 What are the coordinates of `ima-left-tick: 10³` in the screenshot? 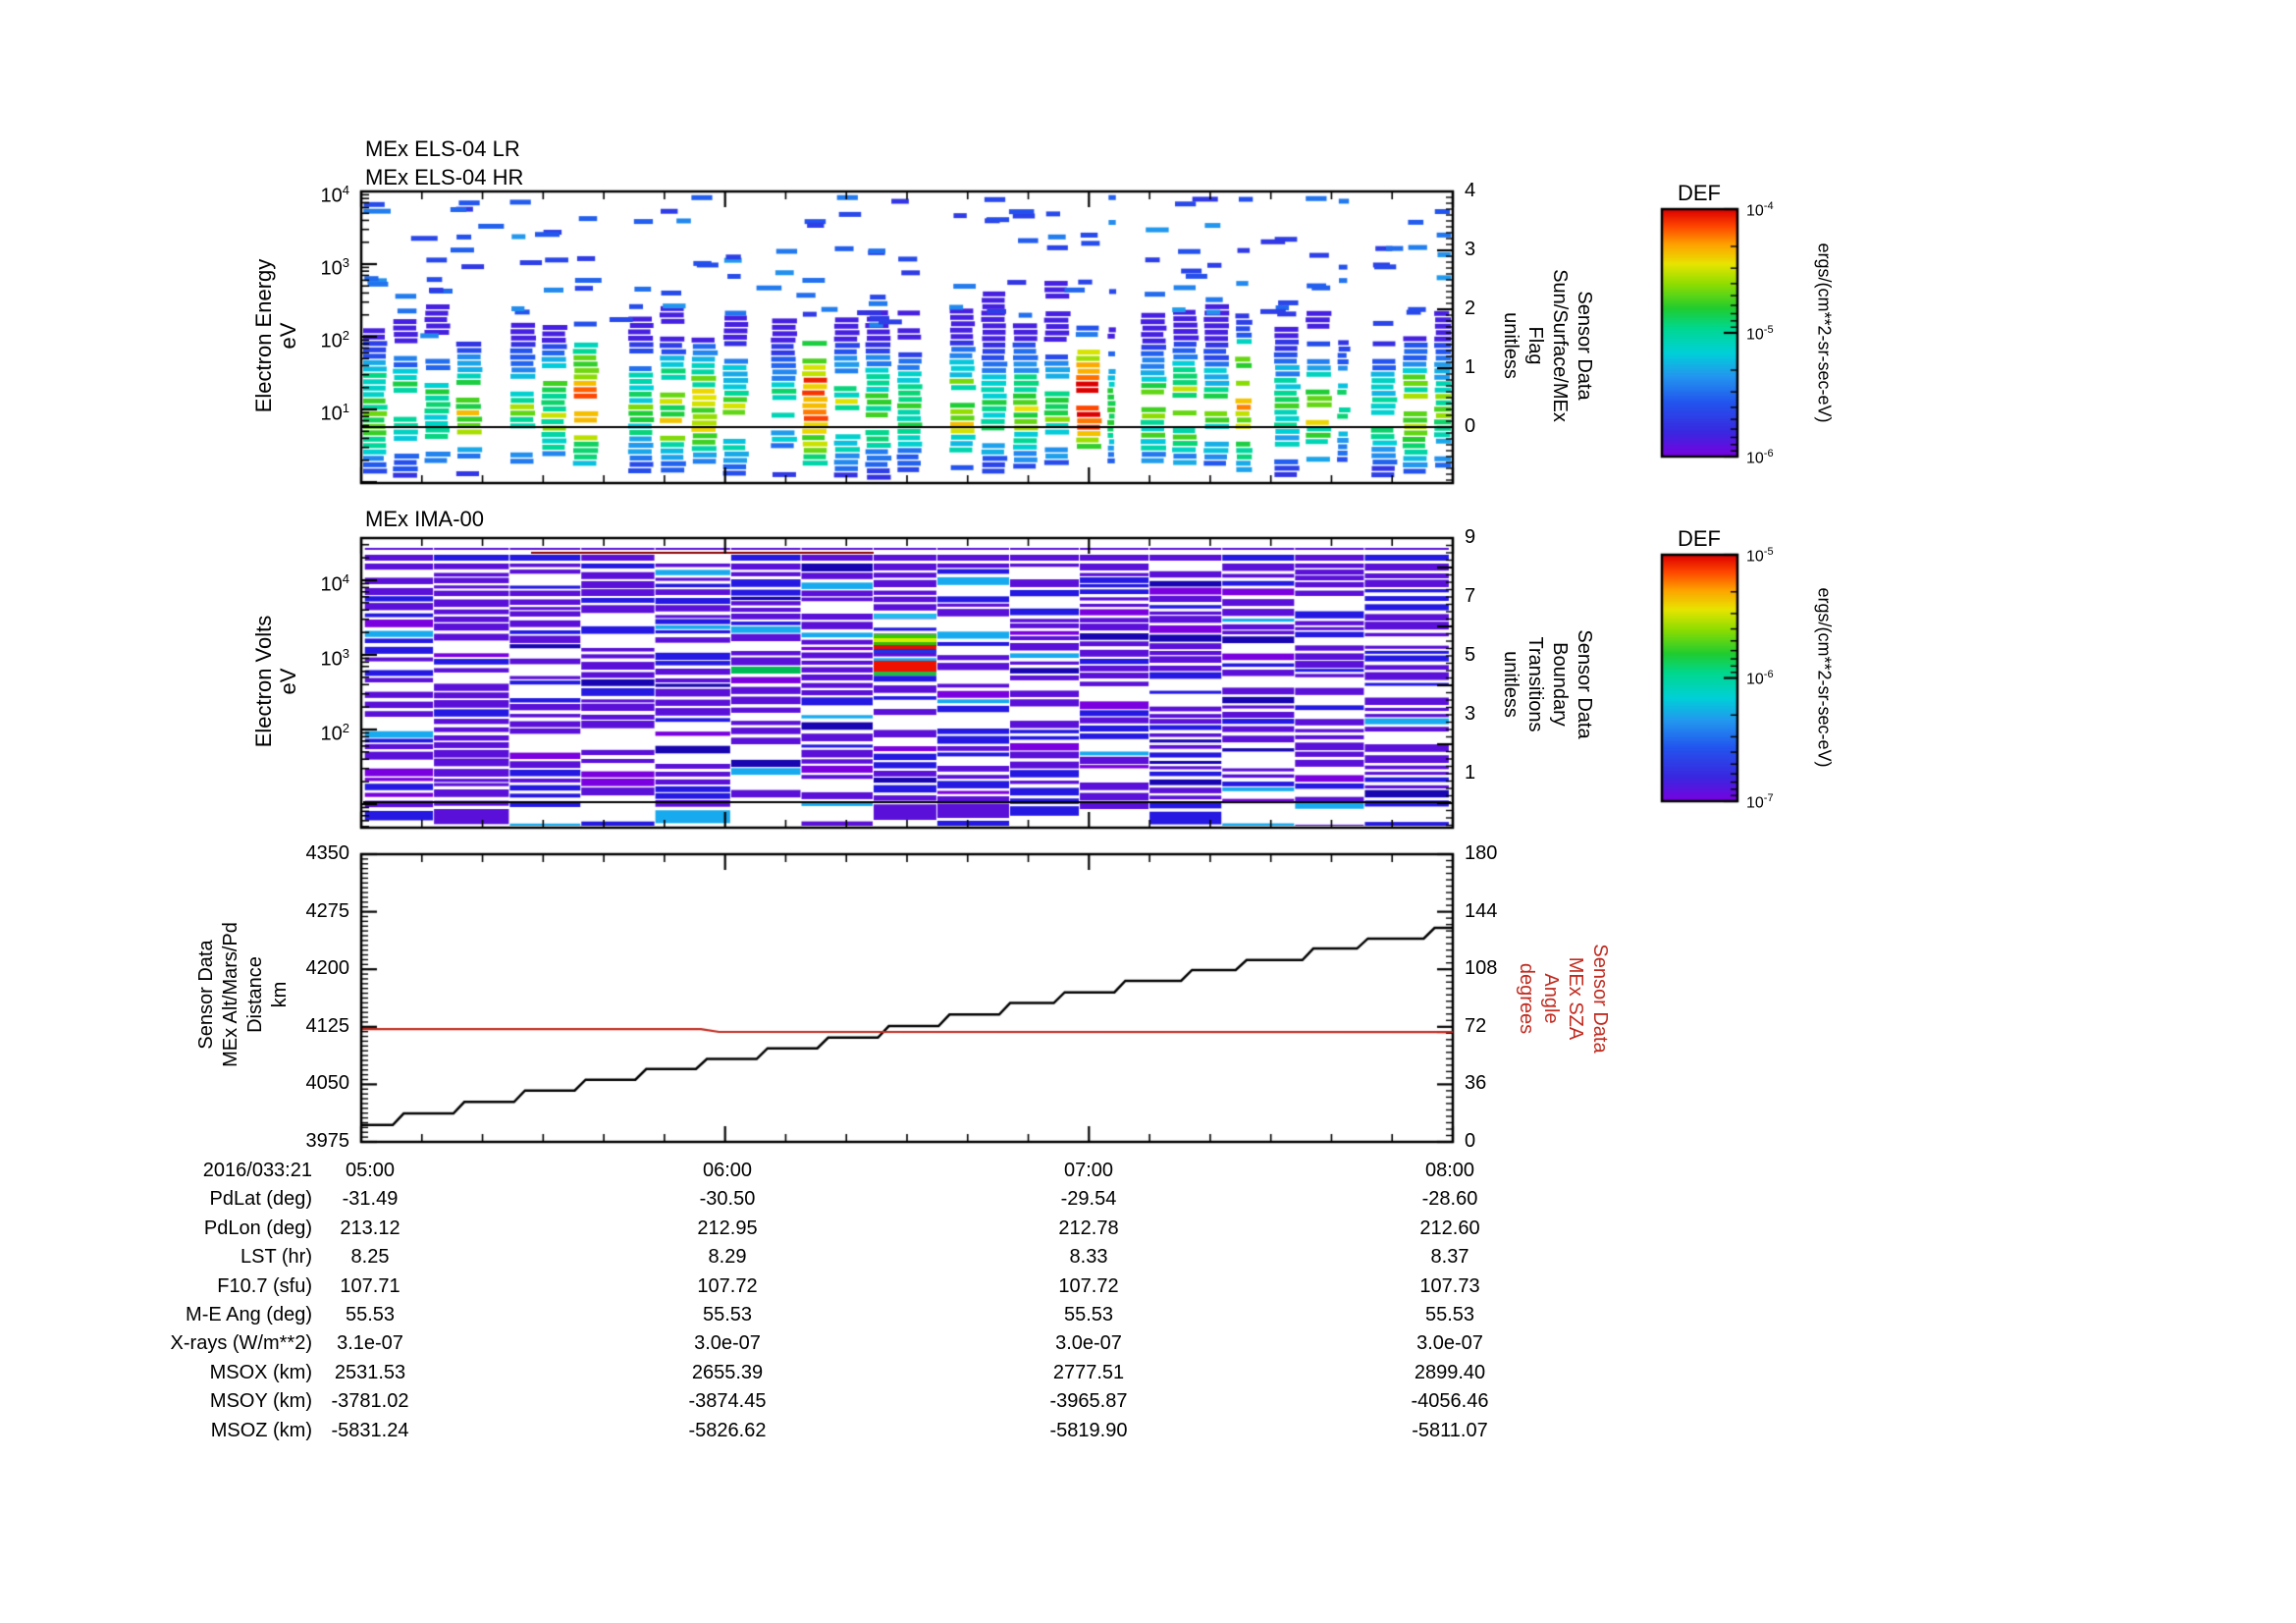 It's located at (334, 658).